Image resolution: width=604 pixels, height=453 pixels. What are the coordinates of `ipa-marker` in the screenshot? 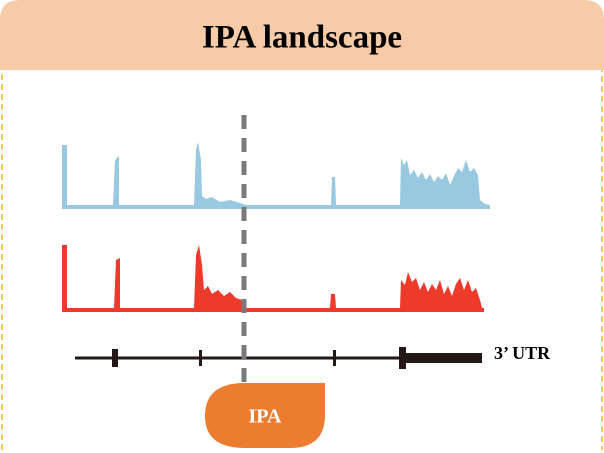 It's located at (265, 415).